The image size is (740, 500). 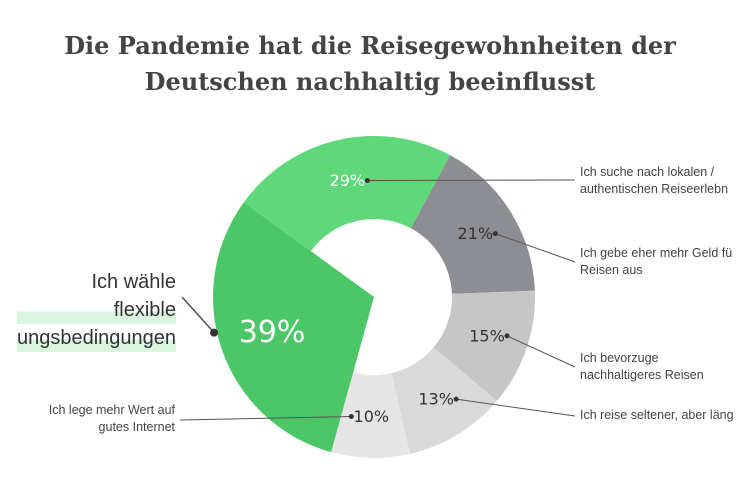 What do you see at coordinates (541, 351) in the screenshot?
I see `leader-line-sustainable` at bounding box center [541, 351].